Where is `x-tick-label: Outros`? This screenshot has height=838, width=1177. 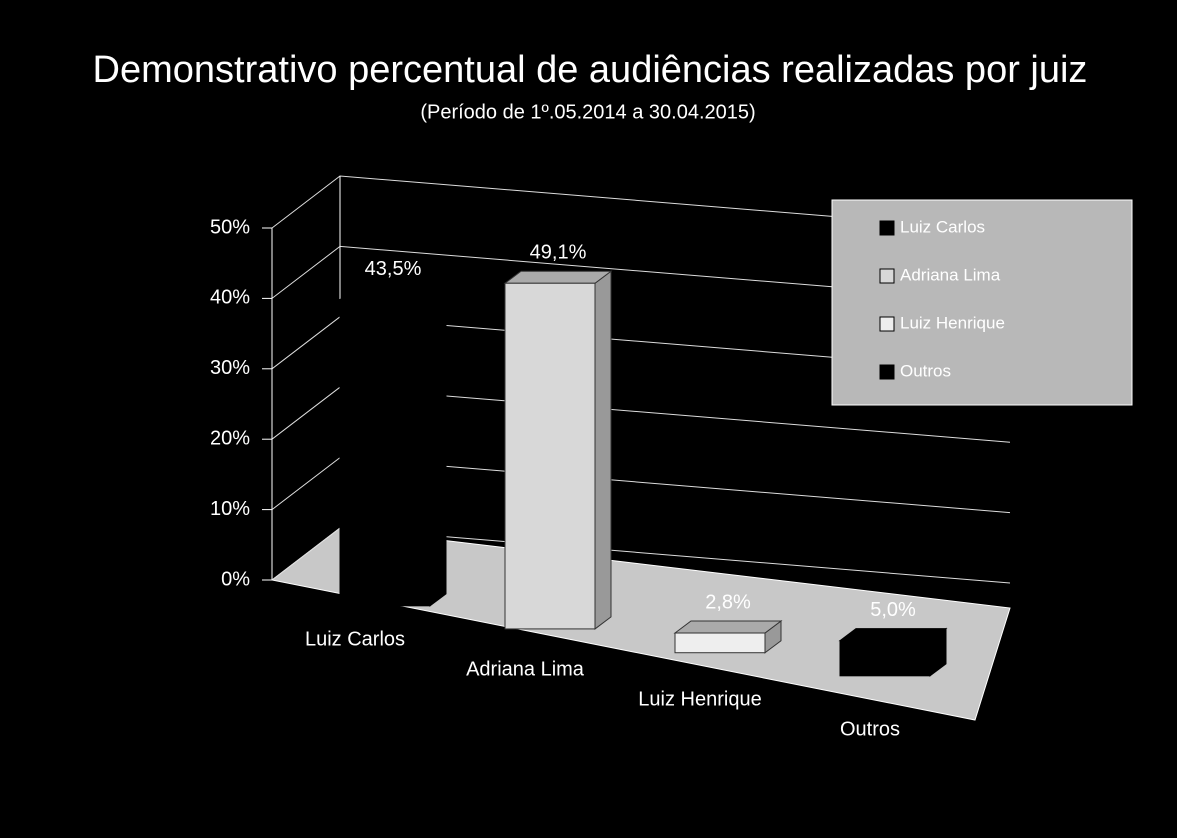 x-tick-label: Outros is located at coordinates (870, 729).